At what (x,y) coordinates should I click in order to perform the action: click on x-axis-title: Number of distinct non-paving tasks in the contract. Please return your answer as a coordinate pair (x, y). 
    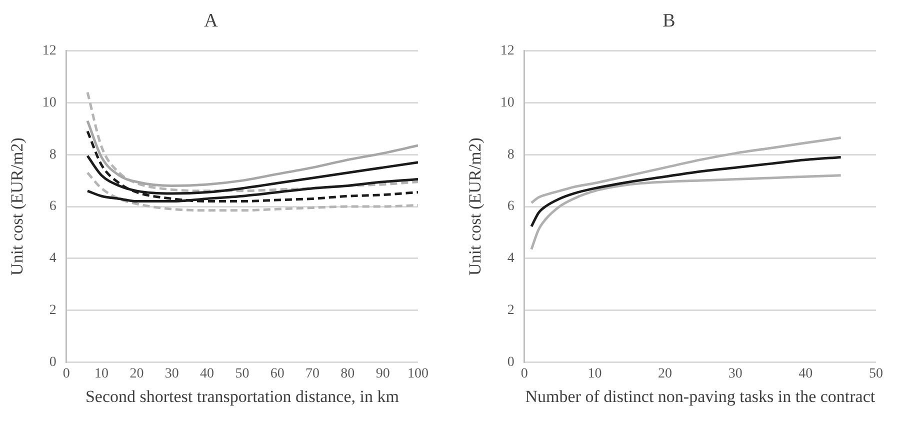
    Looking at the image, I should click on (700, 397).